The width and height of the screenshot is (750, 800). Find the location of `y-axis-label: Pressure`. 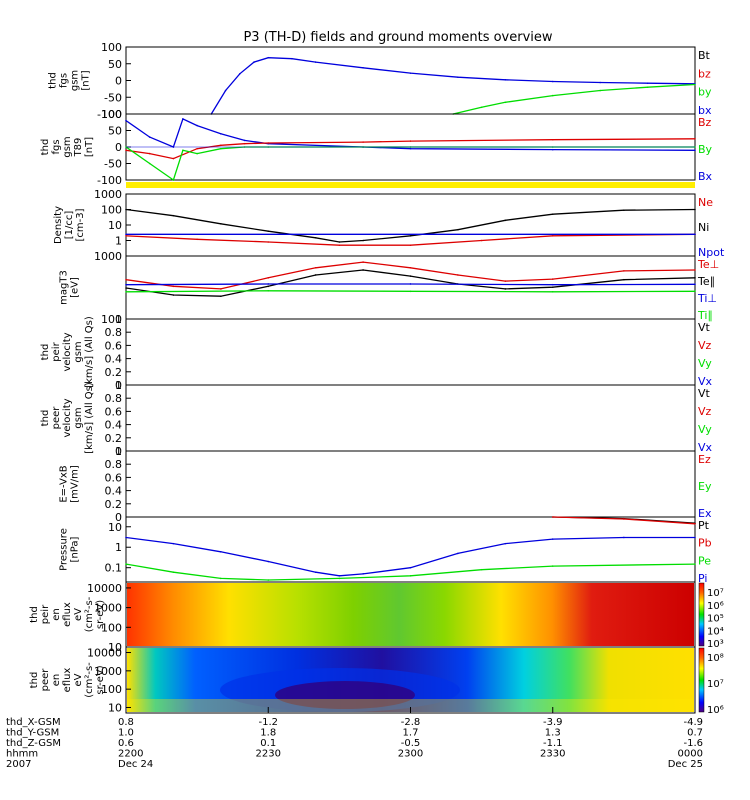

y-axis-label: Pressure is located at coordinates (64, 549).